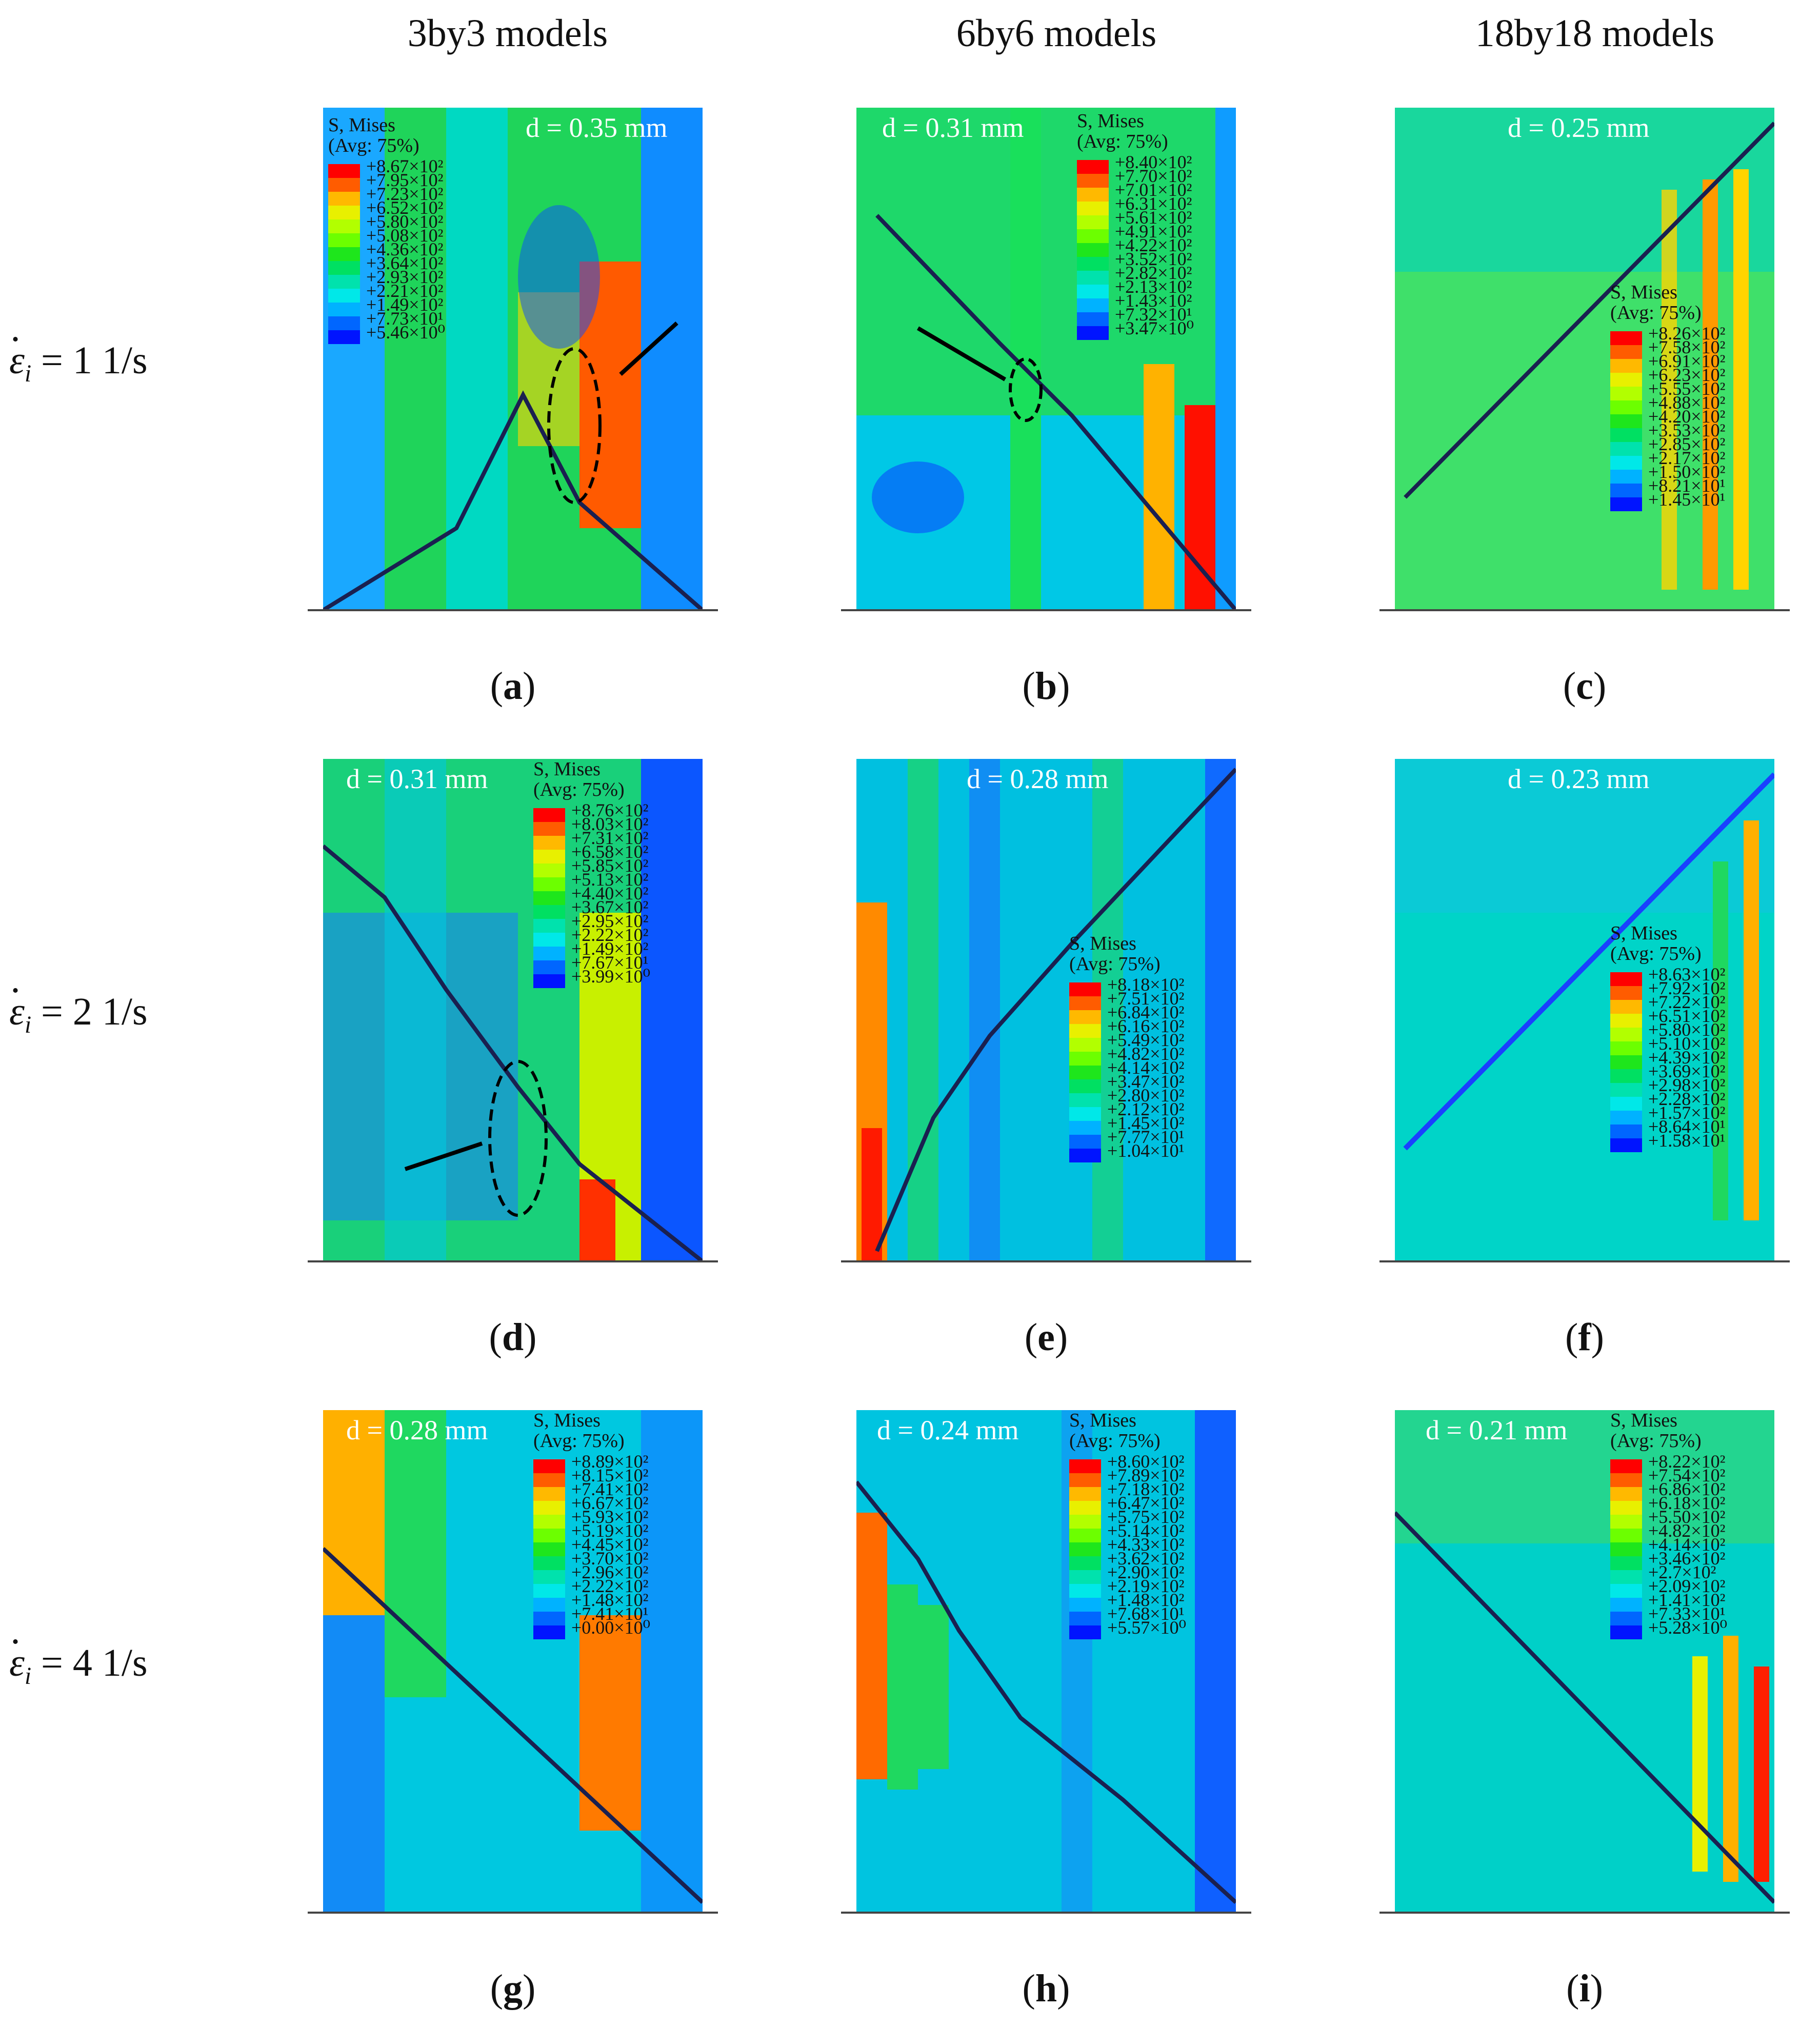 The height and width of the screenshot is (2028, 1820). What do you see at coordinates (1153, 162) in the screenshot?
I see `legend-value: +8.40×10²` at bounding box center [1153, 162].